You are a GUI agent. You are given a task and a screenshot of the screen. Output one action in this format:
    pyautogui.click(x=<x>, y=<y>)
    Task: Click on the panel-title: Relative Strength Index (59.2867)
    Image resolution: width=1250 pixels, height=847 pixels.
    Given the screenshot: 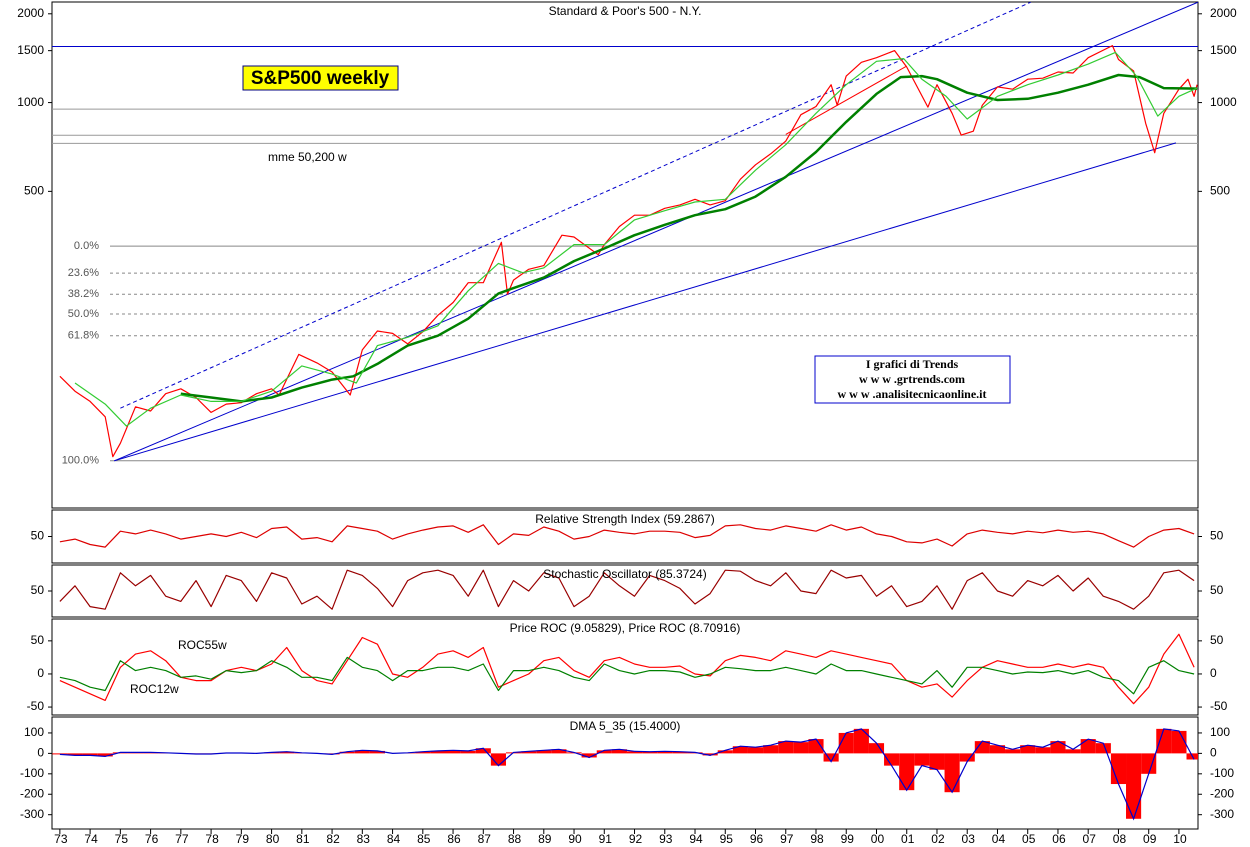 What is the action you would take?
    pyautogui.click(x=624, y=519)
    